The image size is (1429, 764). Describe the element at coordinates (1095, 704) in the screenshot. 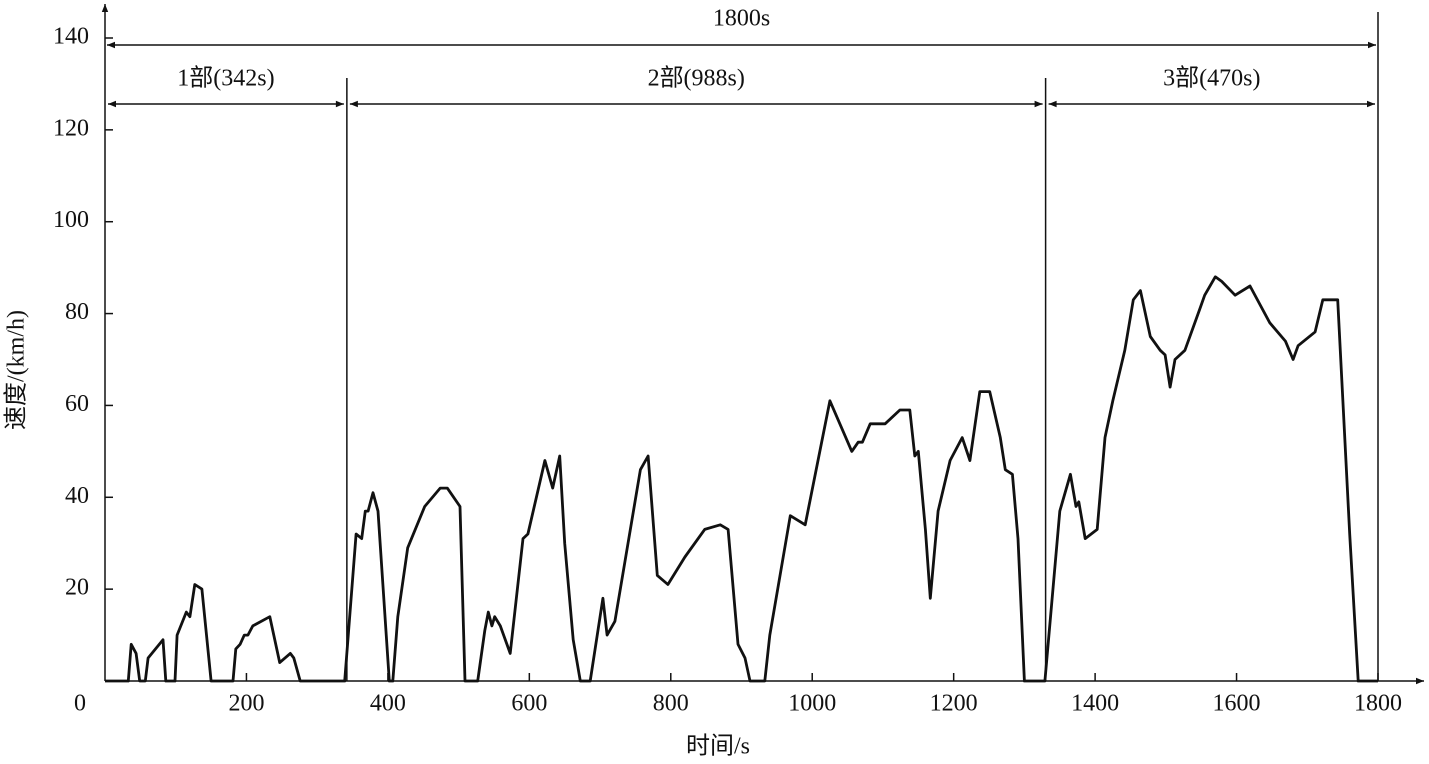

I see `x-tick-label: 1400` at that location.